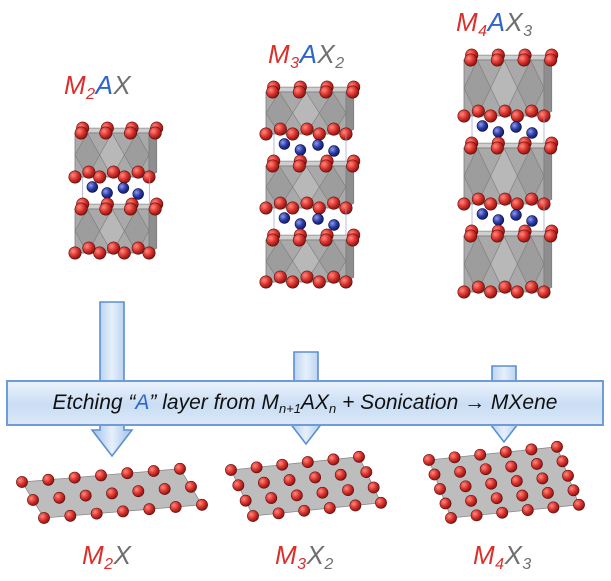 The height and width of the screenshot is (581, 611). Describe the element at coordinates (289, 408) in the screenshot. I see `banner-sub1: n+1` at that location.